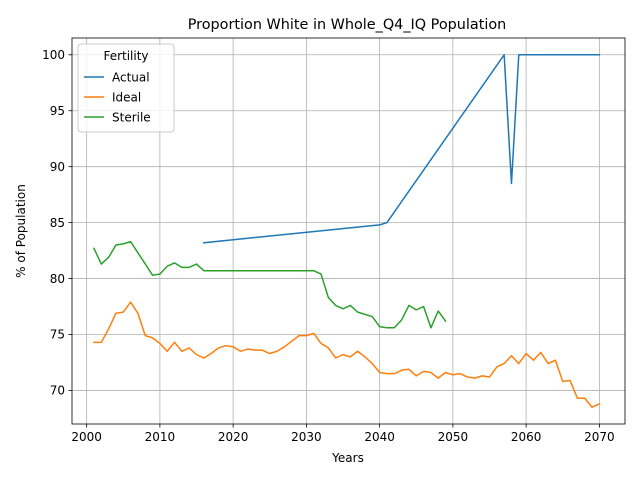  What do you see at coordinates (233, 437) in the screenshot?
I see `x-tick-label: 2020` at bounding box center [233, 437].